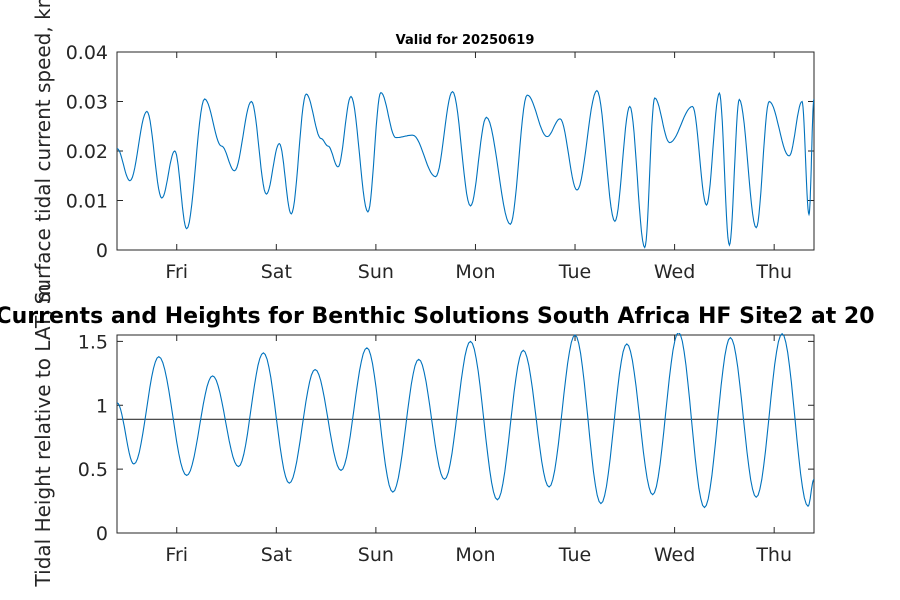 Image resolution: width=900 pixels, height=600 pixels. What do you see at coordinates (43, 436) in the screenshot?
I see `tidal-height-ylabel: Tidal Height relative to LAT, m` at bounding box center [43, 436].